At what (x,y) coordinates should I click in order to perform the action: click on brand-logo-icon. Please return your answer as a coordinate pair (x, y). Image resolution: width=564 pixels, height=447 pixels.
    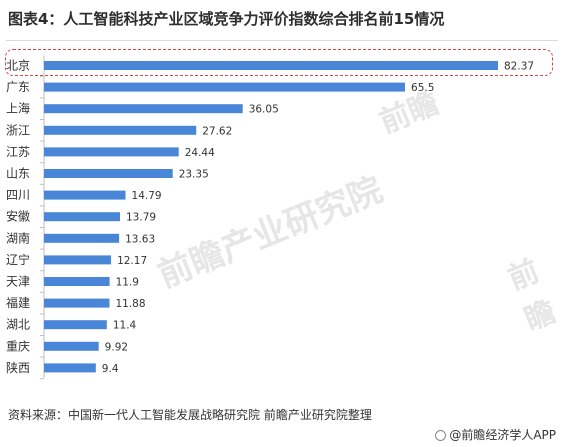
    Looking at the image, I should click on (441, 435).